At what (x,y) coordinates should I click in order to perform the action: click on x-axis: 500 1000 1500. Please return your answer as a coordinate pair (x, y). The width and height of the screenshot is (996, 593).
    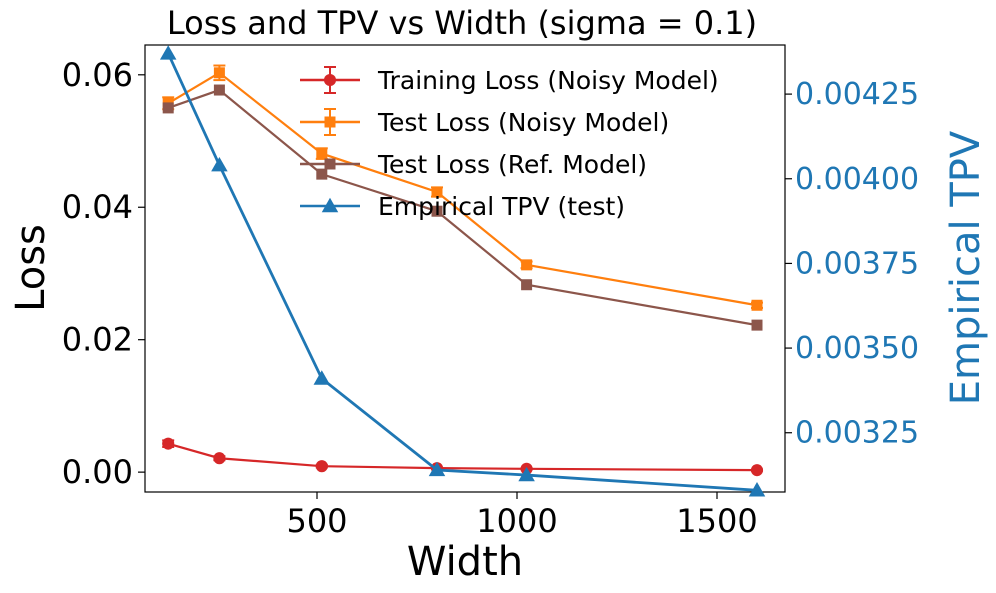
    Looking at the image, I should click on (522, 516).